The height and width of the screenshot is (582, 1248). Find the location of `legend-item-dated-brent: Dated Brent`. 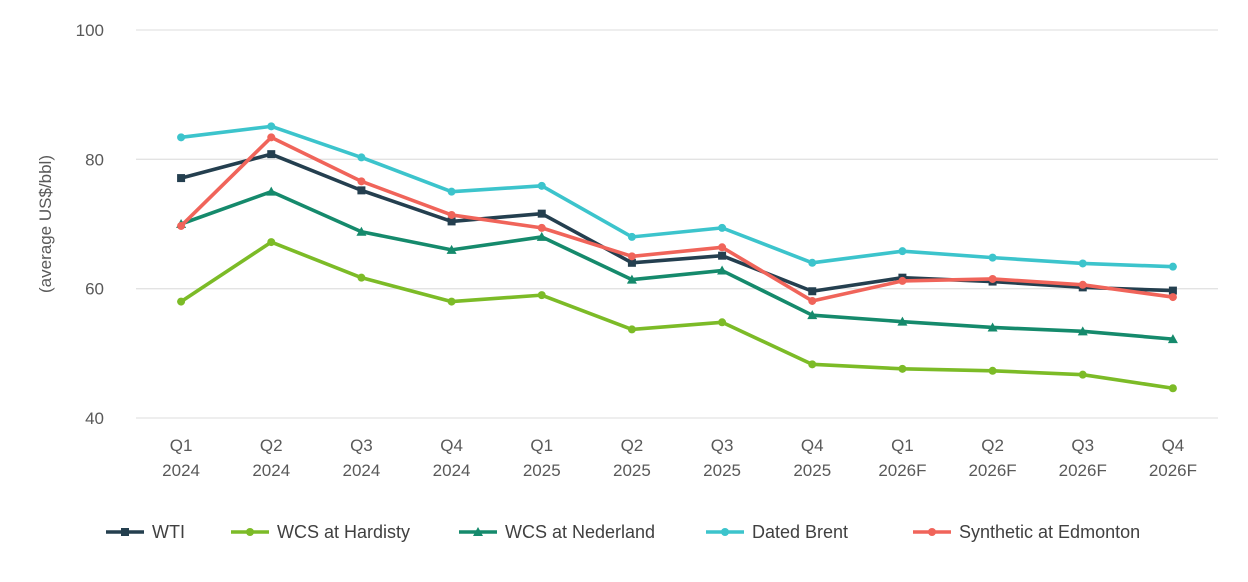

legend-item-dated-brent: Dated Brent is located at coordinates (777, 532).